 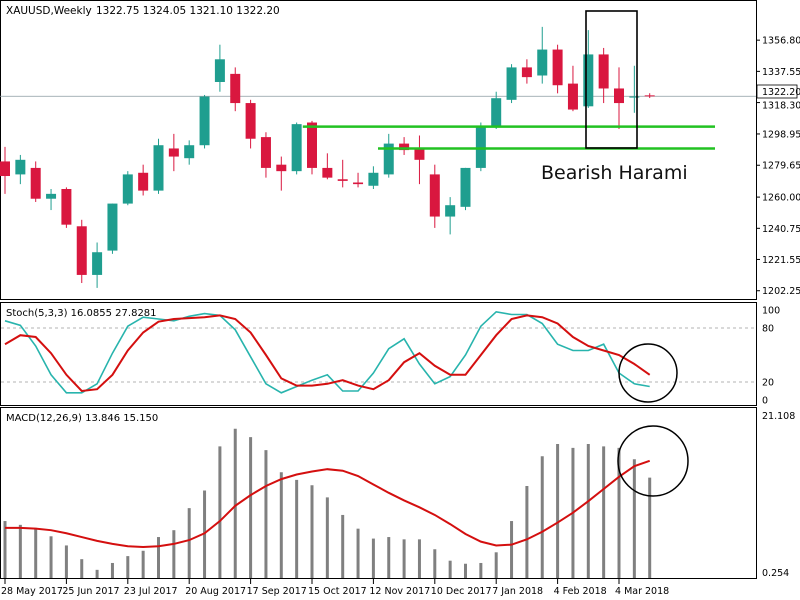 What do you see at coordinates (781, 134) in the screenshot?
I see `price-axis-label: 1298.95` at bounding box center [781, 134].